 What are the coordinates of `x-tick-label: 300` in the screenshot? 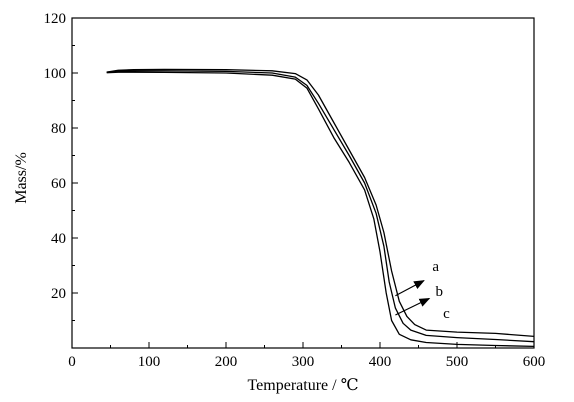 It's located at (303, 362).